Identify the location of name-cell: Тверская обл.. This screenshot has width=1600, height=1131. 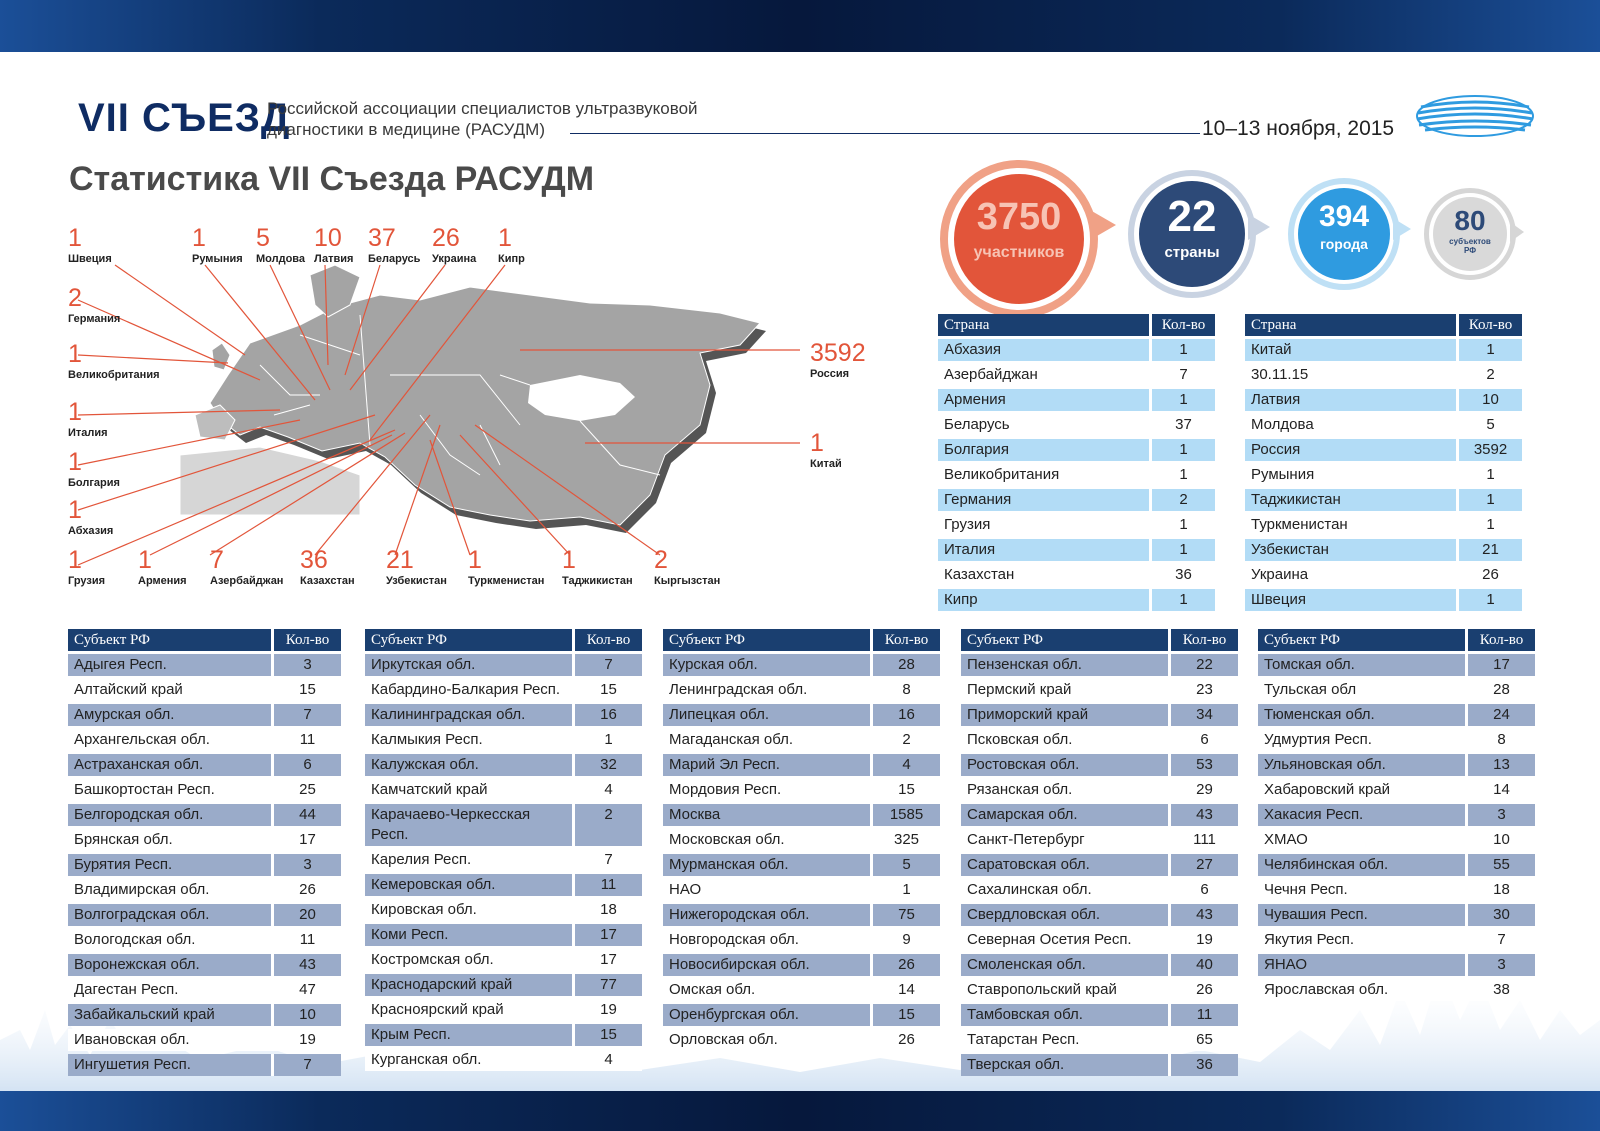
(1064, 1065).